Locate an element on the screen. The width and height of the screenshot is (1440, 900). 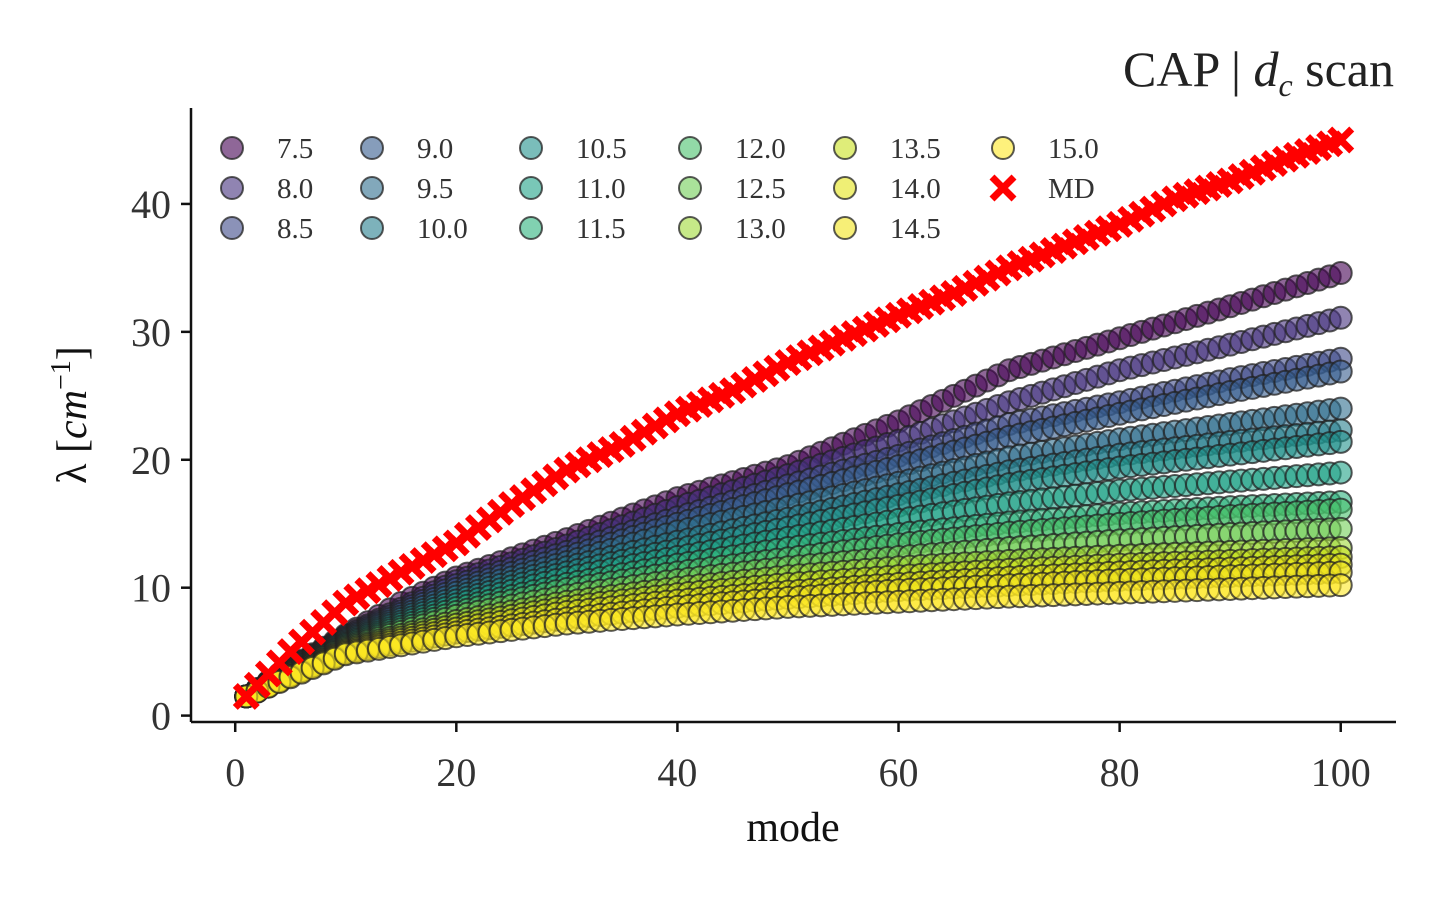
legend-item-13.5: 13.5 is located at coordinates (887, 149).